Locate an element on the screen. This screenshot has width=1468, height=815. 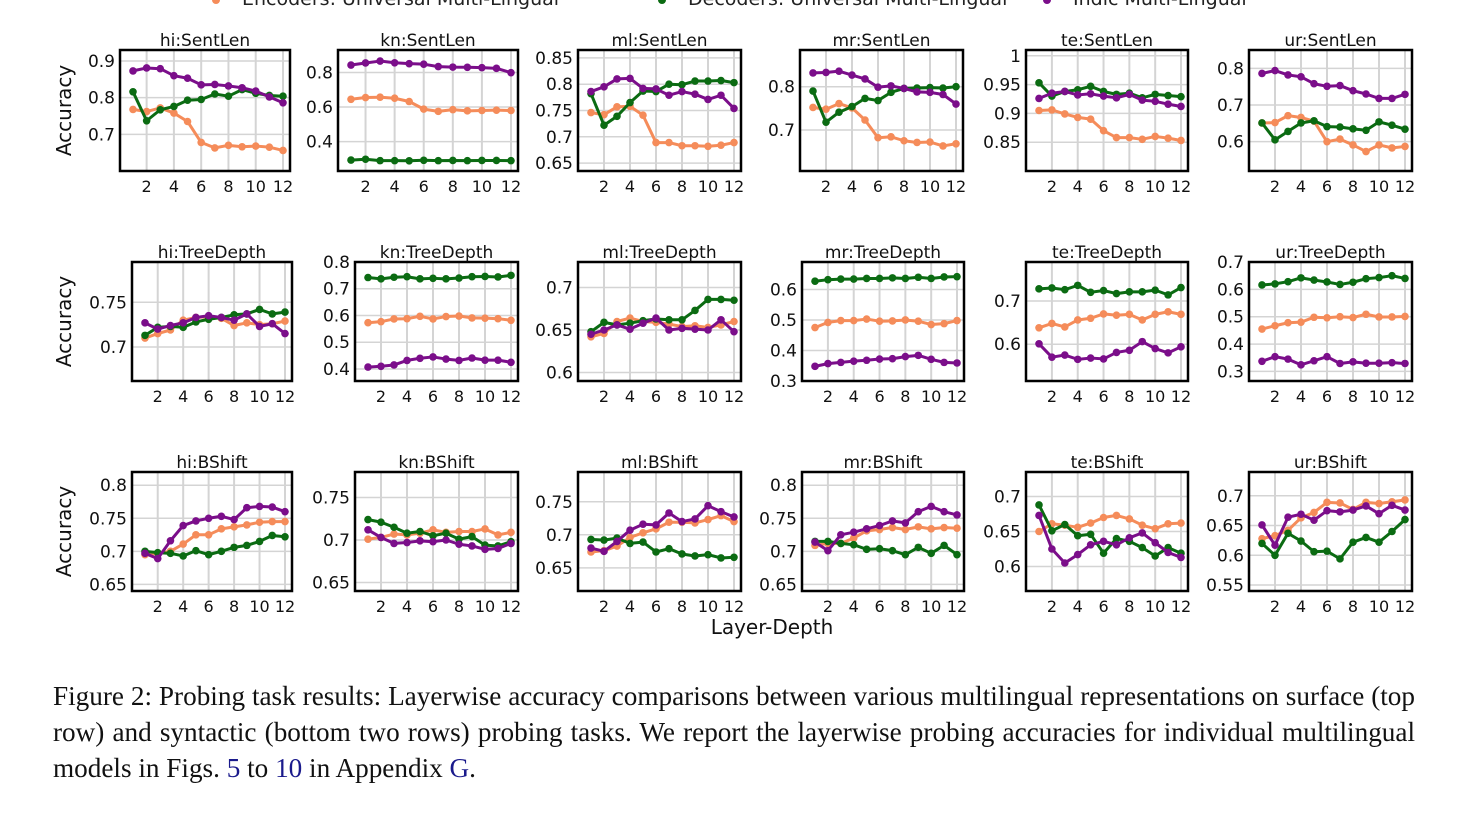
subplot-hi-treedepth: 2 4 6 8 10 12 0.7 0.75 hi:TreeDepth Accuracy is located at coordinates (173, 324).